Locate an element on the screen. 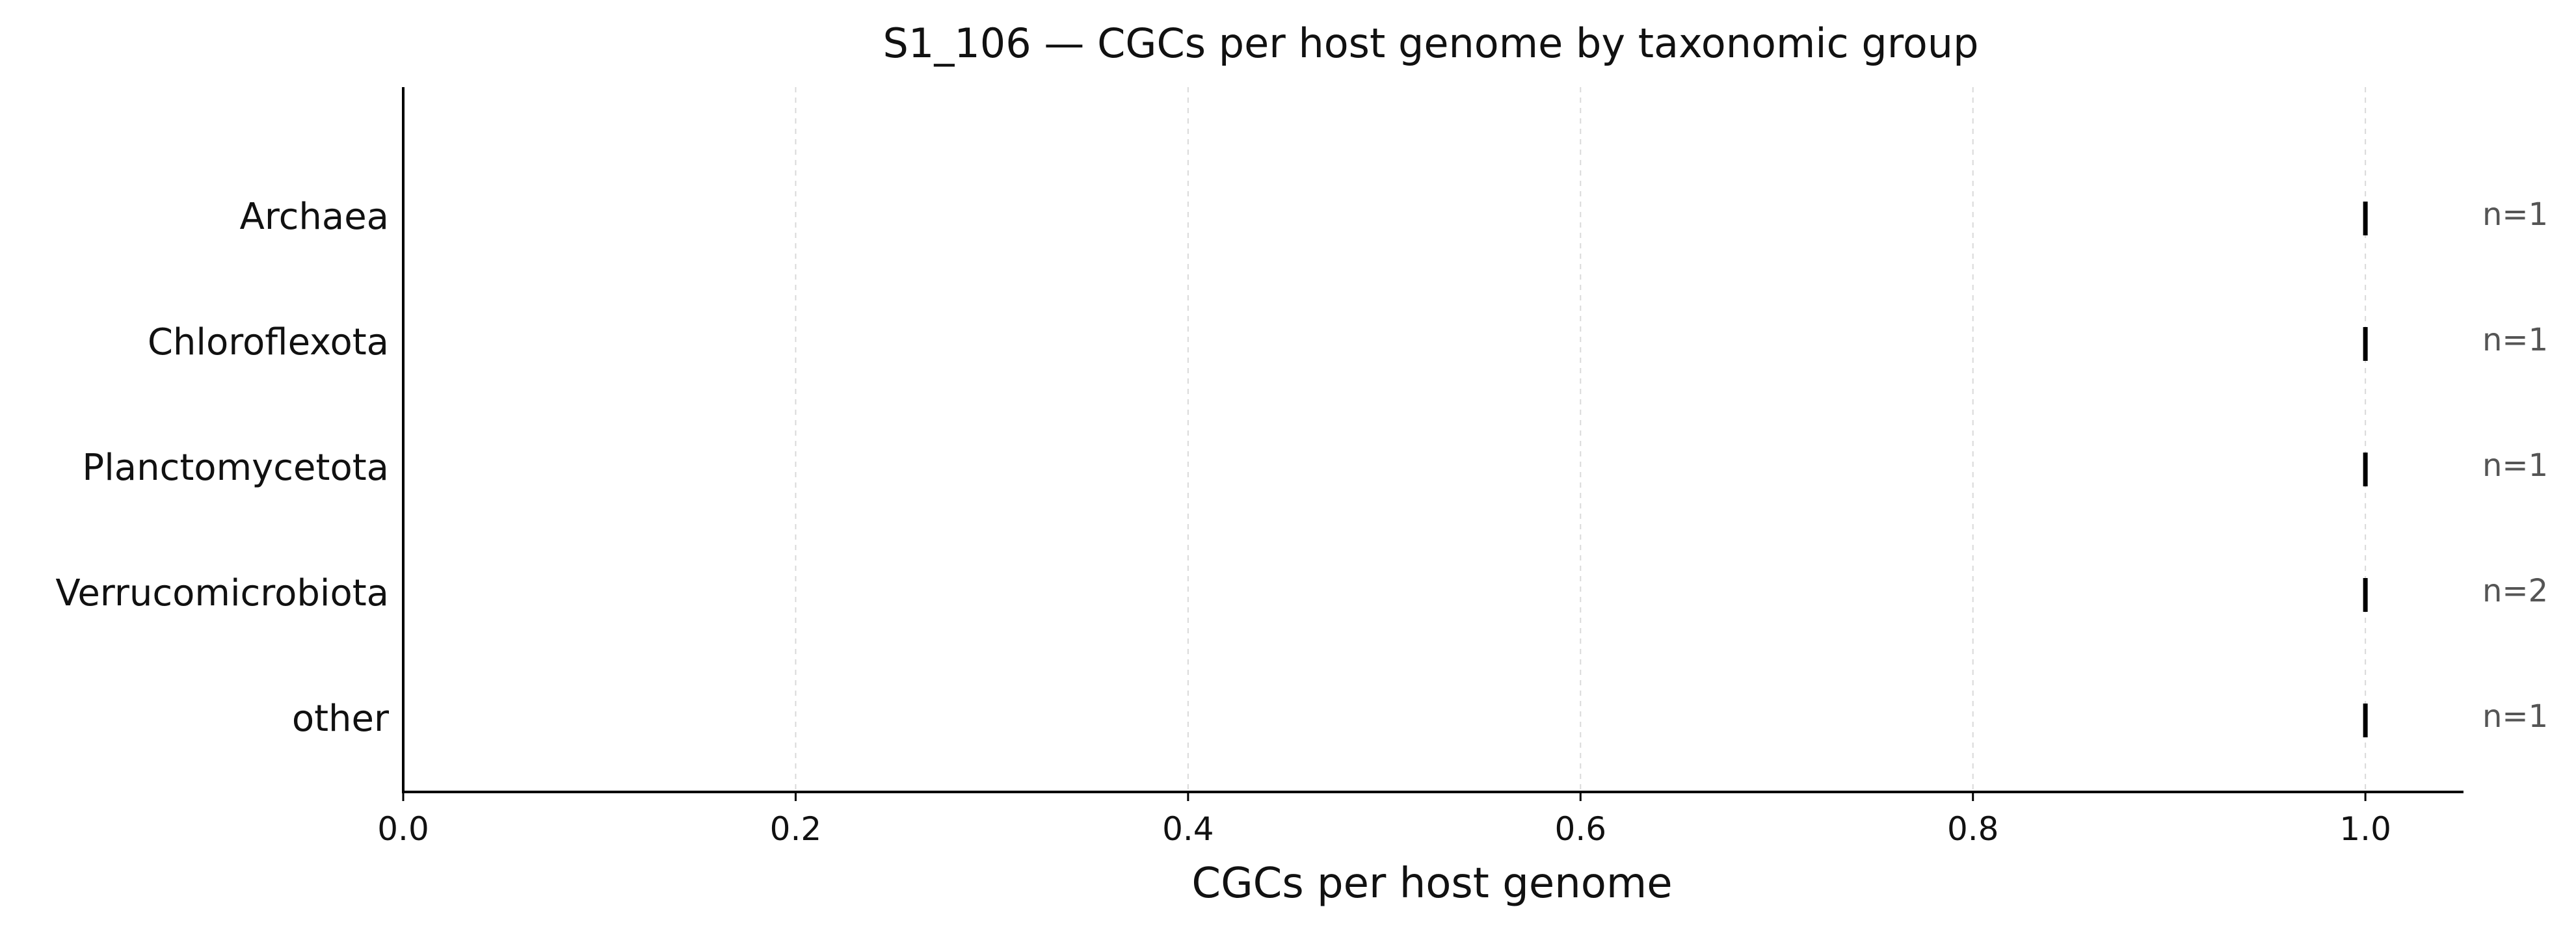 The image size is (2576, 935). x-tick-label: 0.8 is located at coordinates (1973, 829).